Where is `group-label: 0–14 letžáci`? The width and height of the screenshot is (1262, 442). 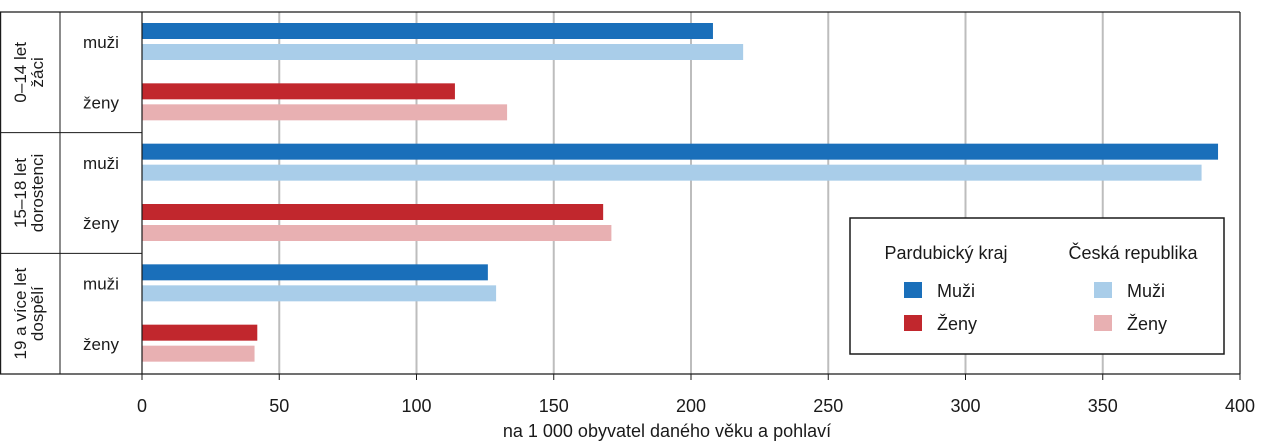 group-label: 0–14 letžáci is located at coordinates (29, 72).